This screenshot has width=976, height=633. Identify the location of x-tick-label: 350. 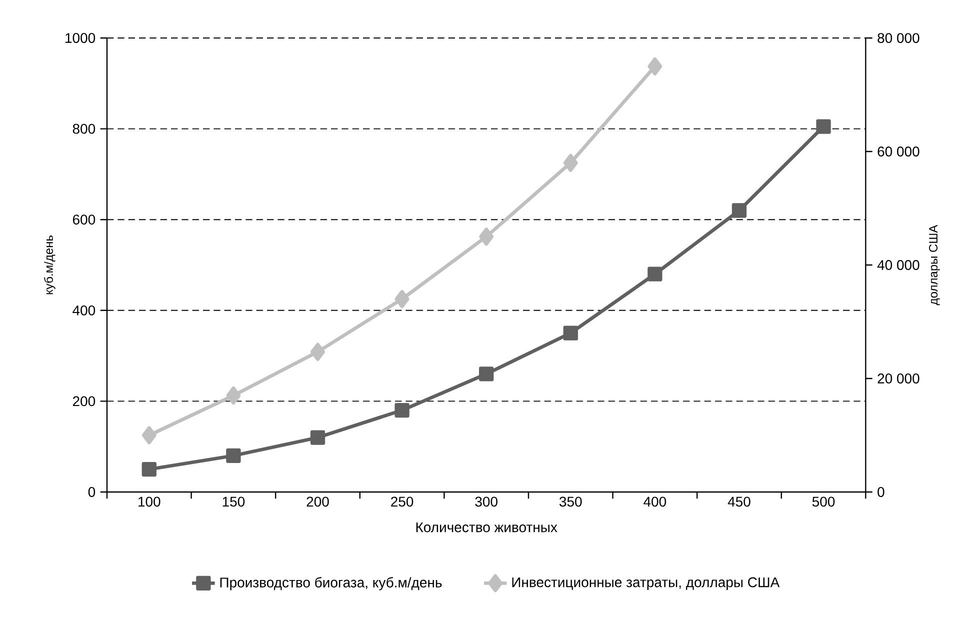
(570, 501).